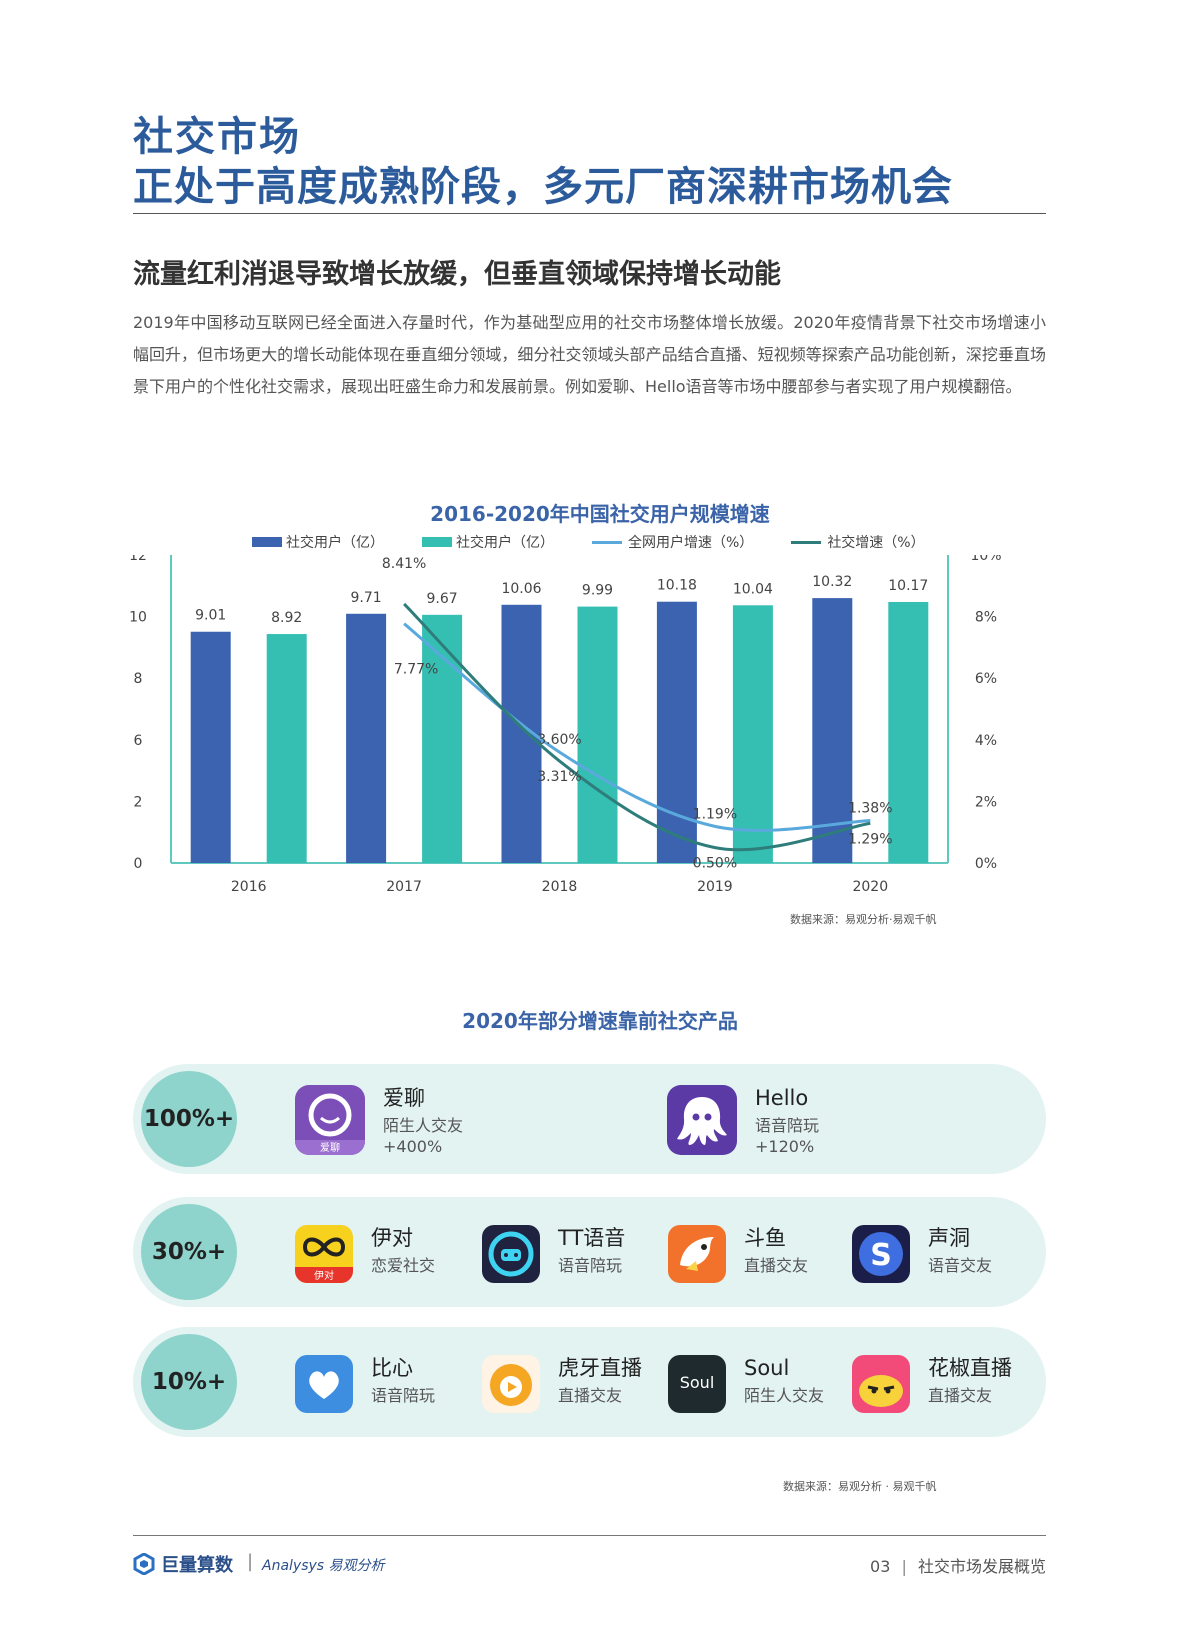 The width and height of the screenshot is (1200, 1630). I want to click on pepper-face-icon, so click(881, 1384).